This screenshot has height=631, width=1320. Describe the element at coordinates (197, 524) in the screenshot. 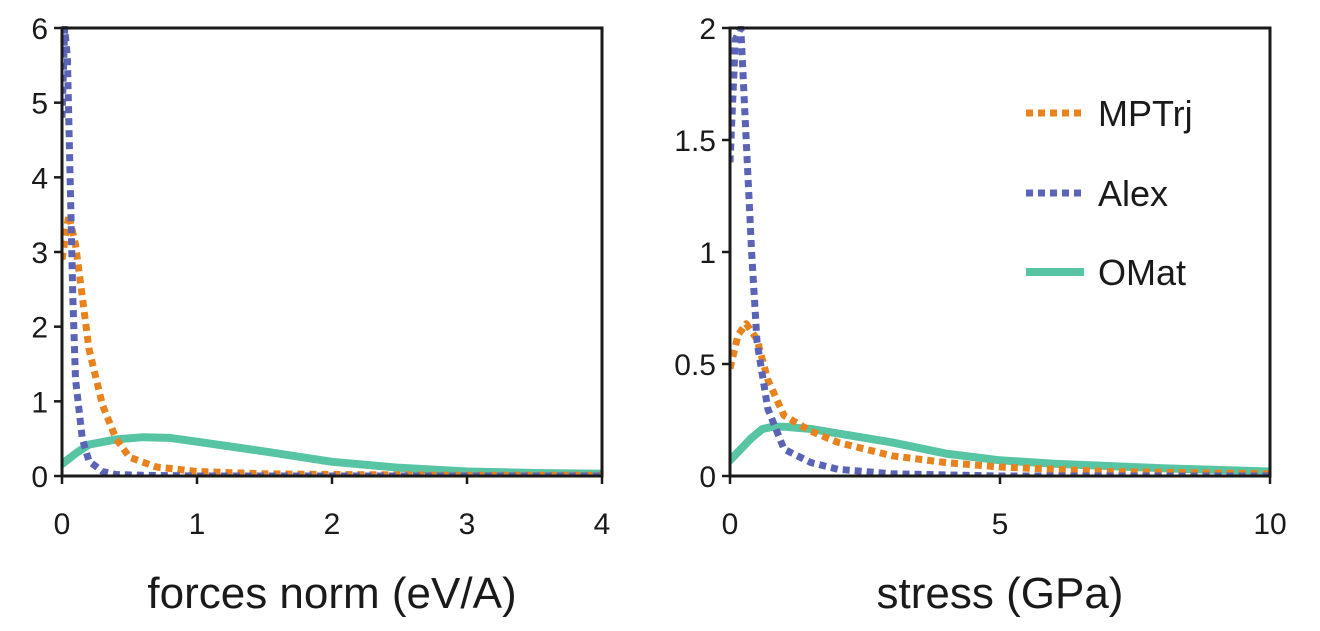

I see `x-tick-label: 1` at that location.